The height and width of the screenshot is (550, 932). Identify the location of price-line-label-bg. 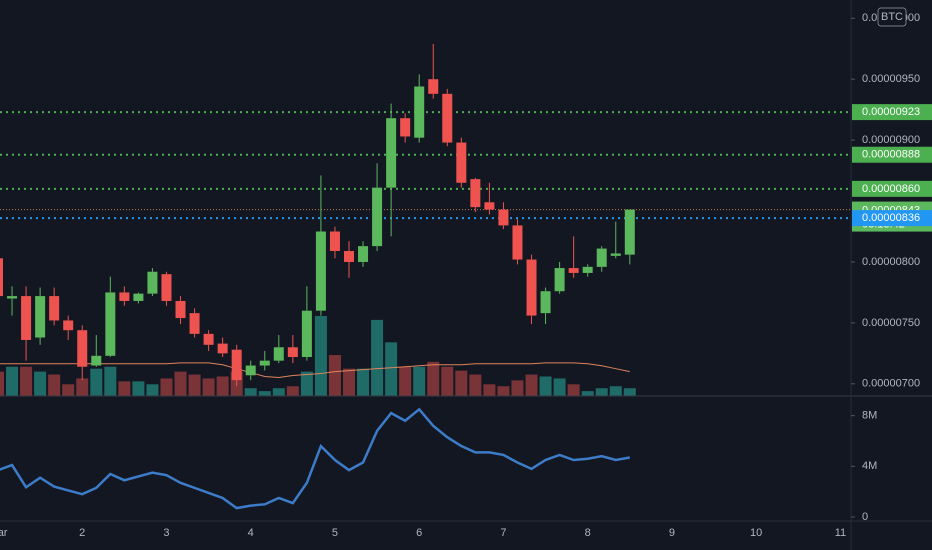
(892, 112).